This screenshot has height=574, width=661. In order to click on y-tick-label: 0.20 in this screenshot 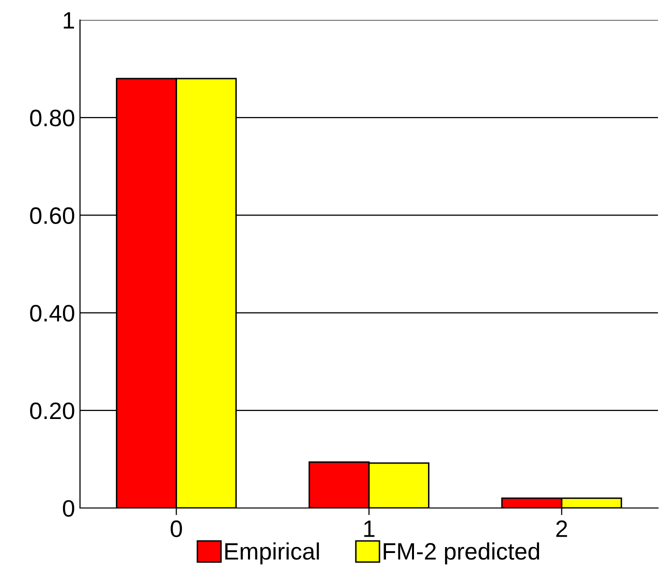, I will do `click(52, 411)`.